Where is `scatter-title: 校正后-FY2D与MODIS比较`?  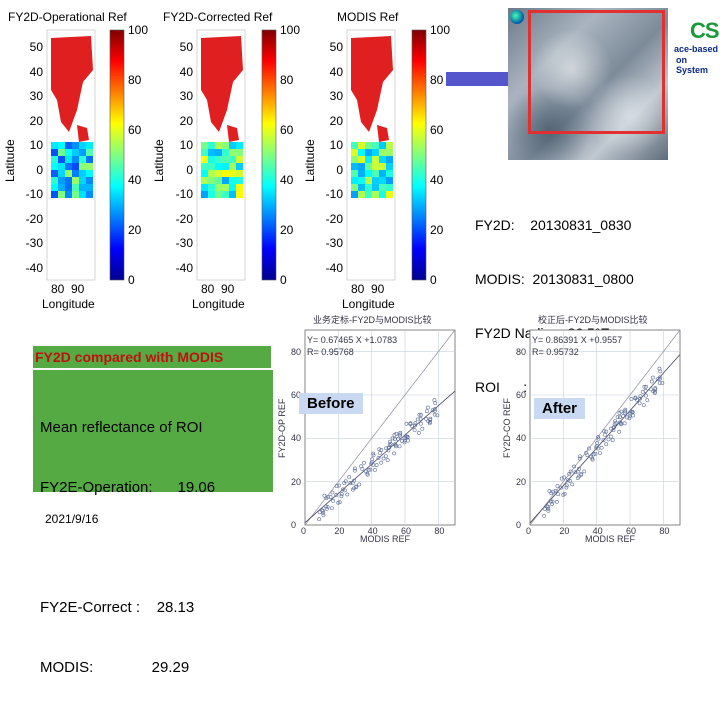
scatter-title: 校正后-FY2D与MODIS比较 is located at coordinates (593, 320).